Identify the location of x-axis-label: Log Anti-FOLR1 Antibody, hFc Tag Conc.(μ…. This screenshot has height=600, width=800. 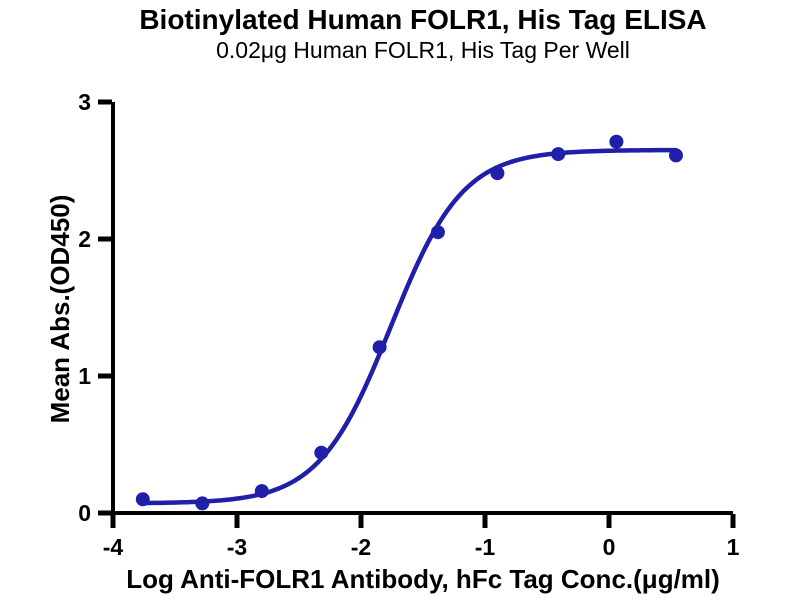
(423, 579).